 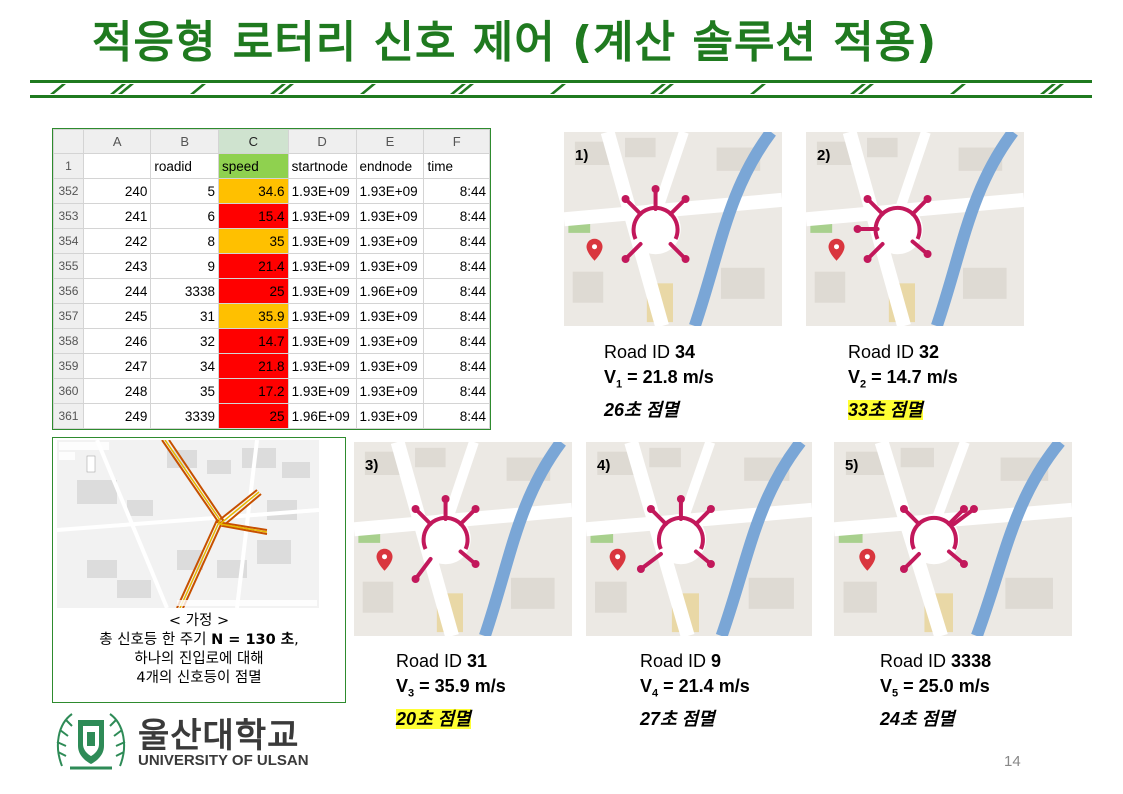 What do you see at coordinates (184, 416) in the screenshot?
I see `cell-roadid: 3339` at bounding box center [184, 416].